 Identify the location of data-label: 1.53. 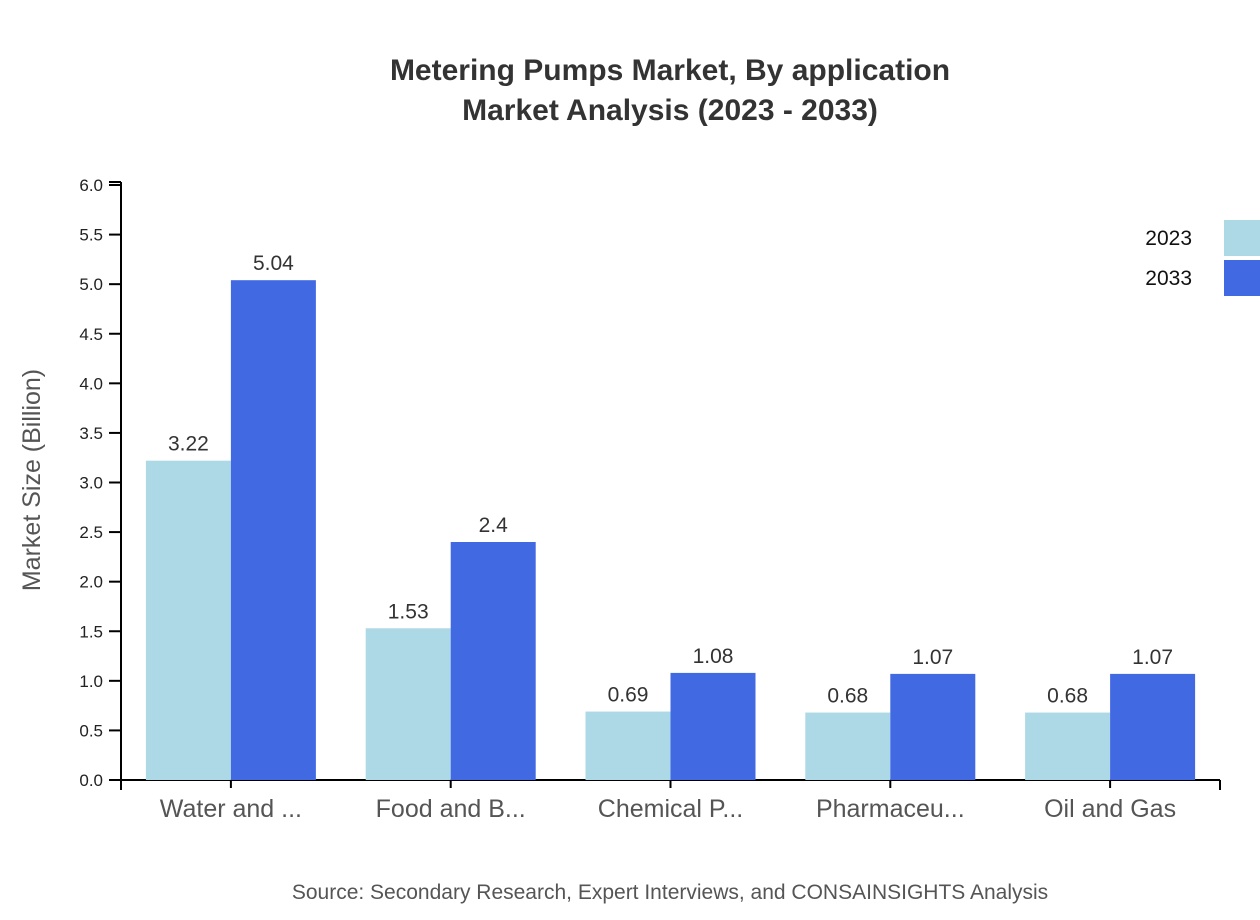
(408, 611).